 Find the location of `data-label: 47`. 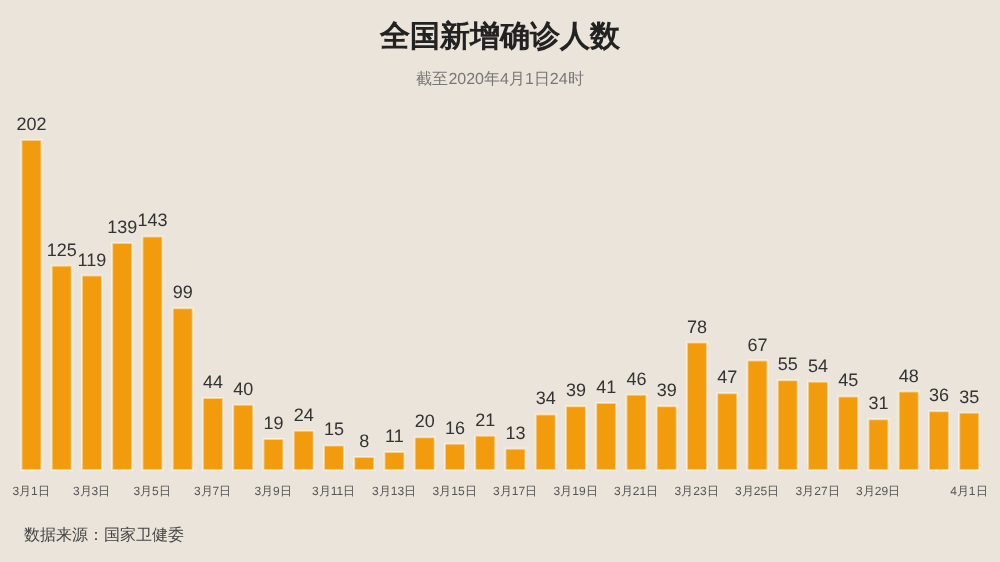

data-label: 47 is located at coordinates (727, 377).